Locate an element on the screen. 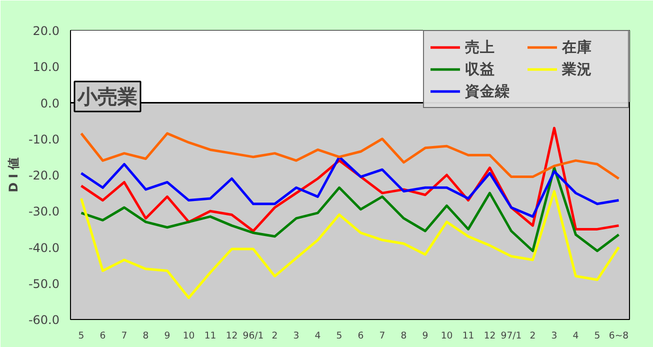  text: 小売業 is located at coordinates (107, 96).